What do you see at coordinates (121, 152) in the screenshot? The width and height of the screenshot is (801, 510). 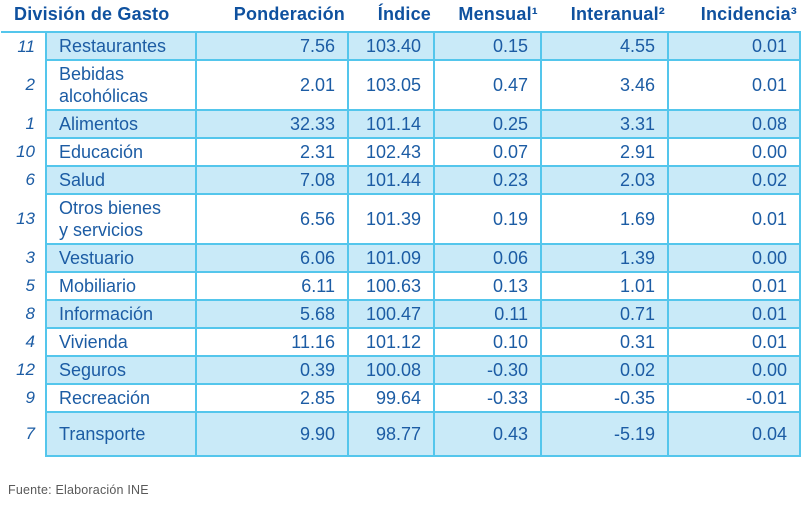 I see `division-name: Educación` at bounding box center [121, 152].